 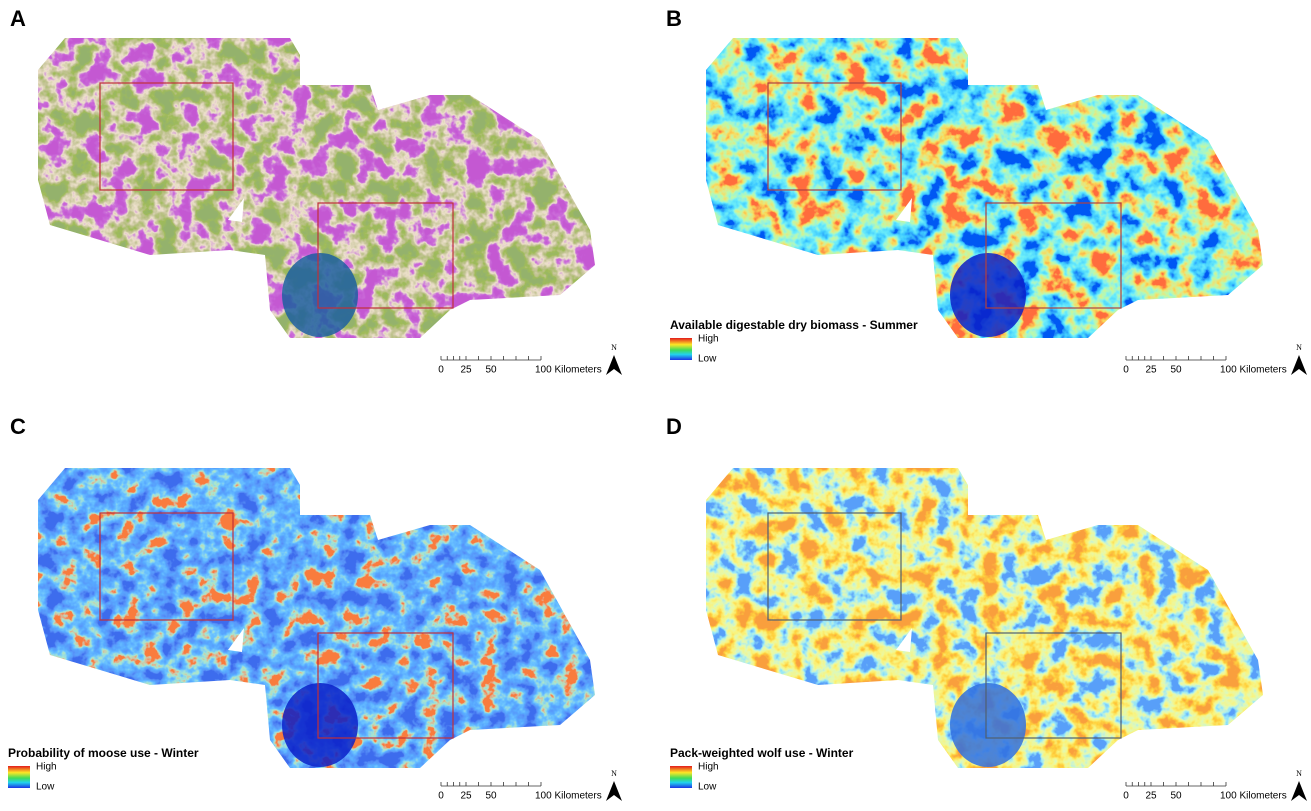 I want to click on panel-letter: B, so click(x=674, y=18).